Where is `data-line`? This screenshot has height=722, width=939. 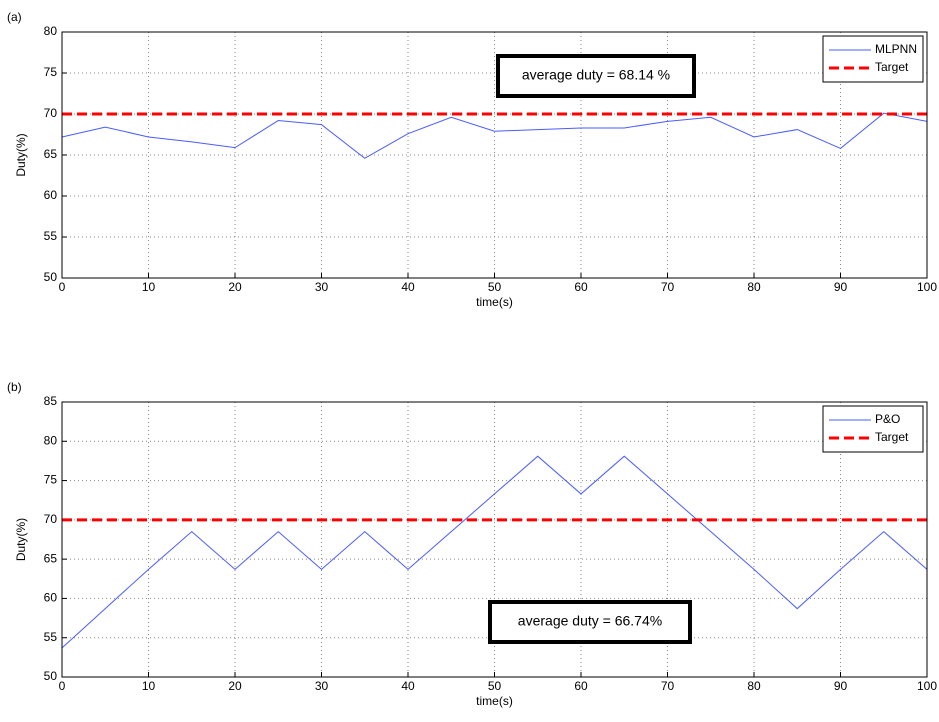
data-line is located at coordinates (494, 135).